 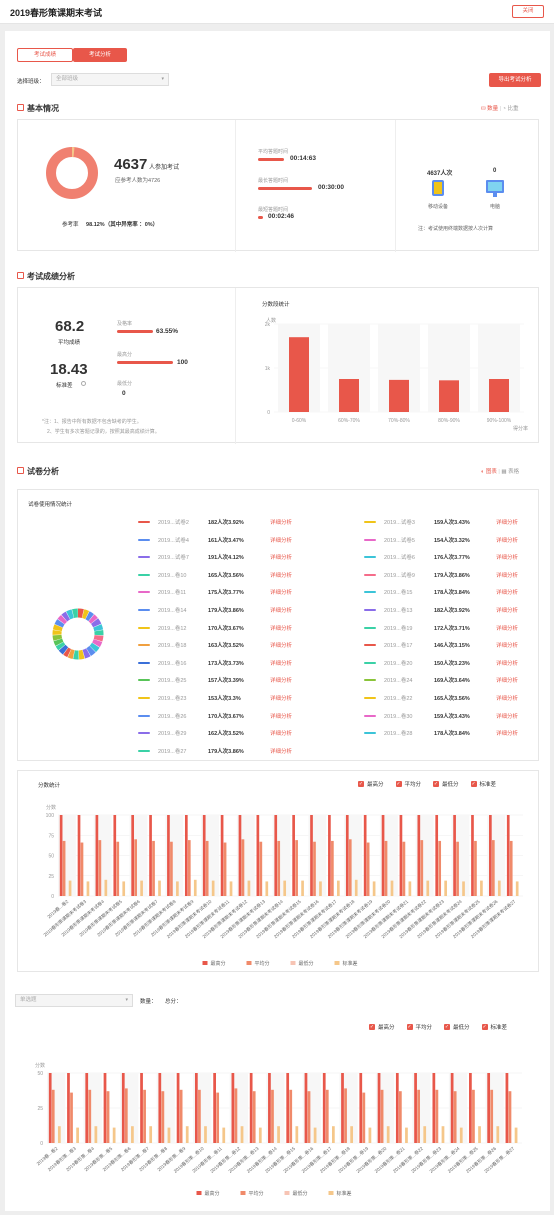 I want to click on page-title: 2019春形策课期末考试, so click(x=56, y=13).